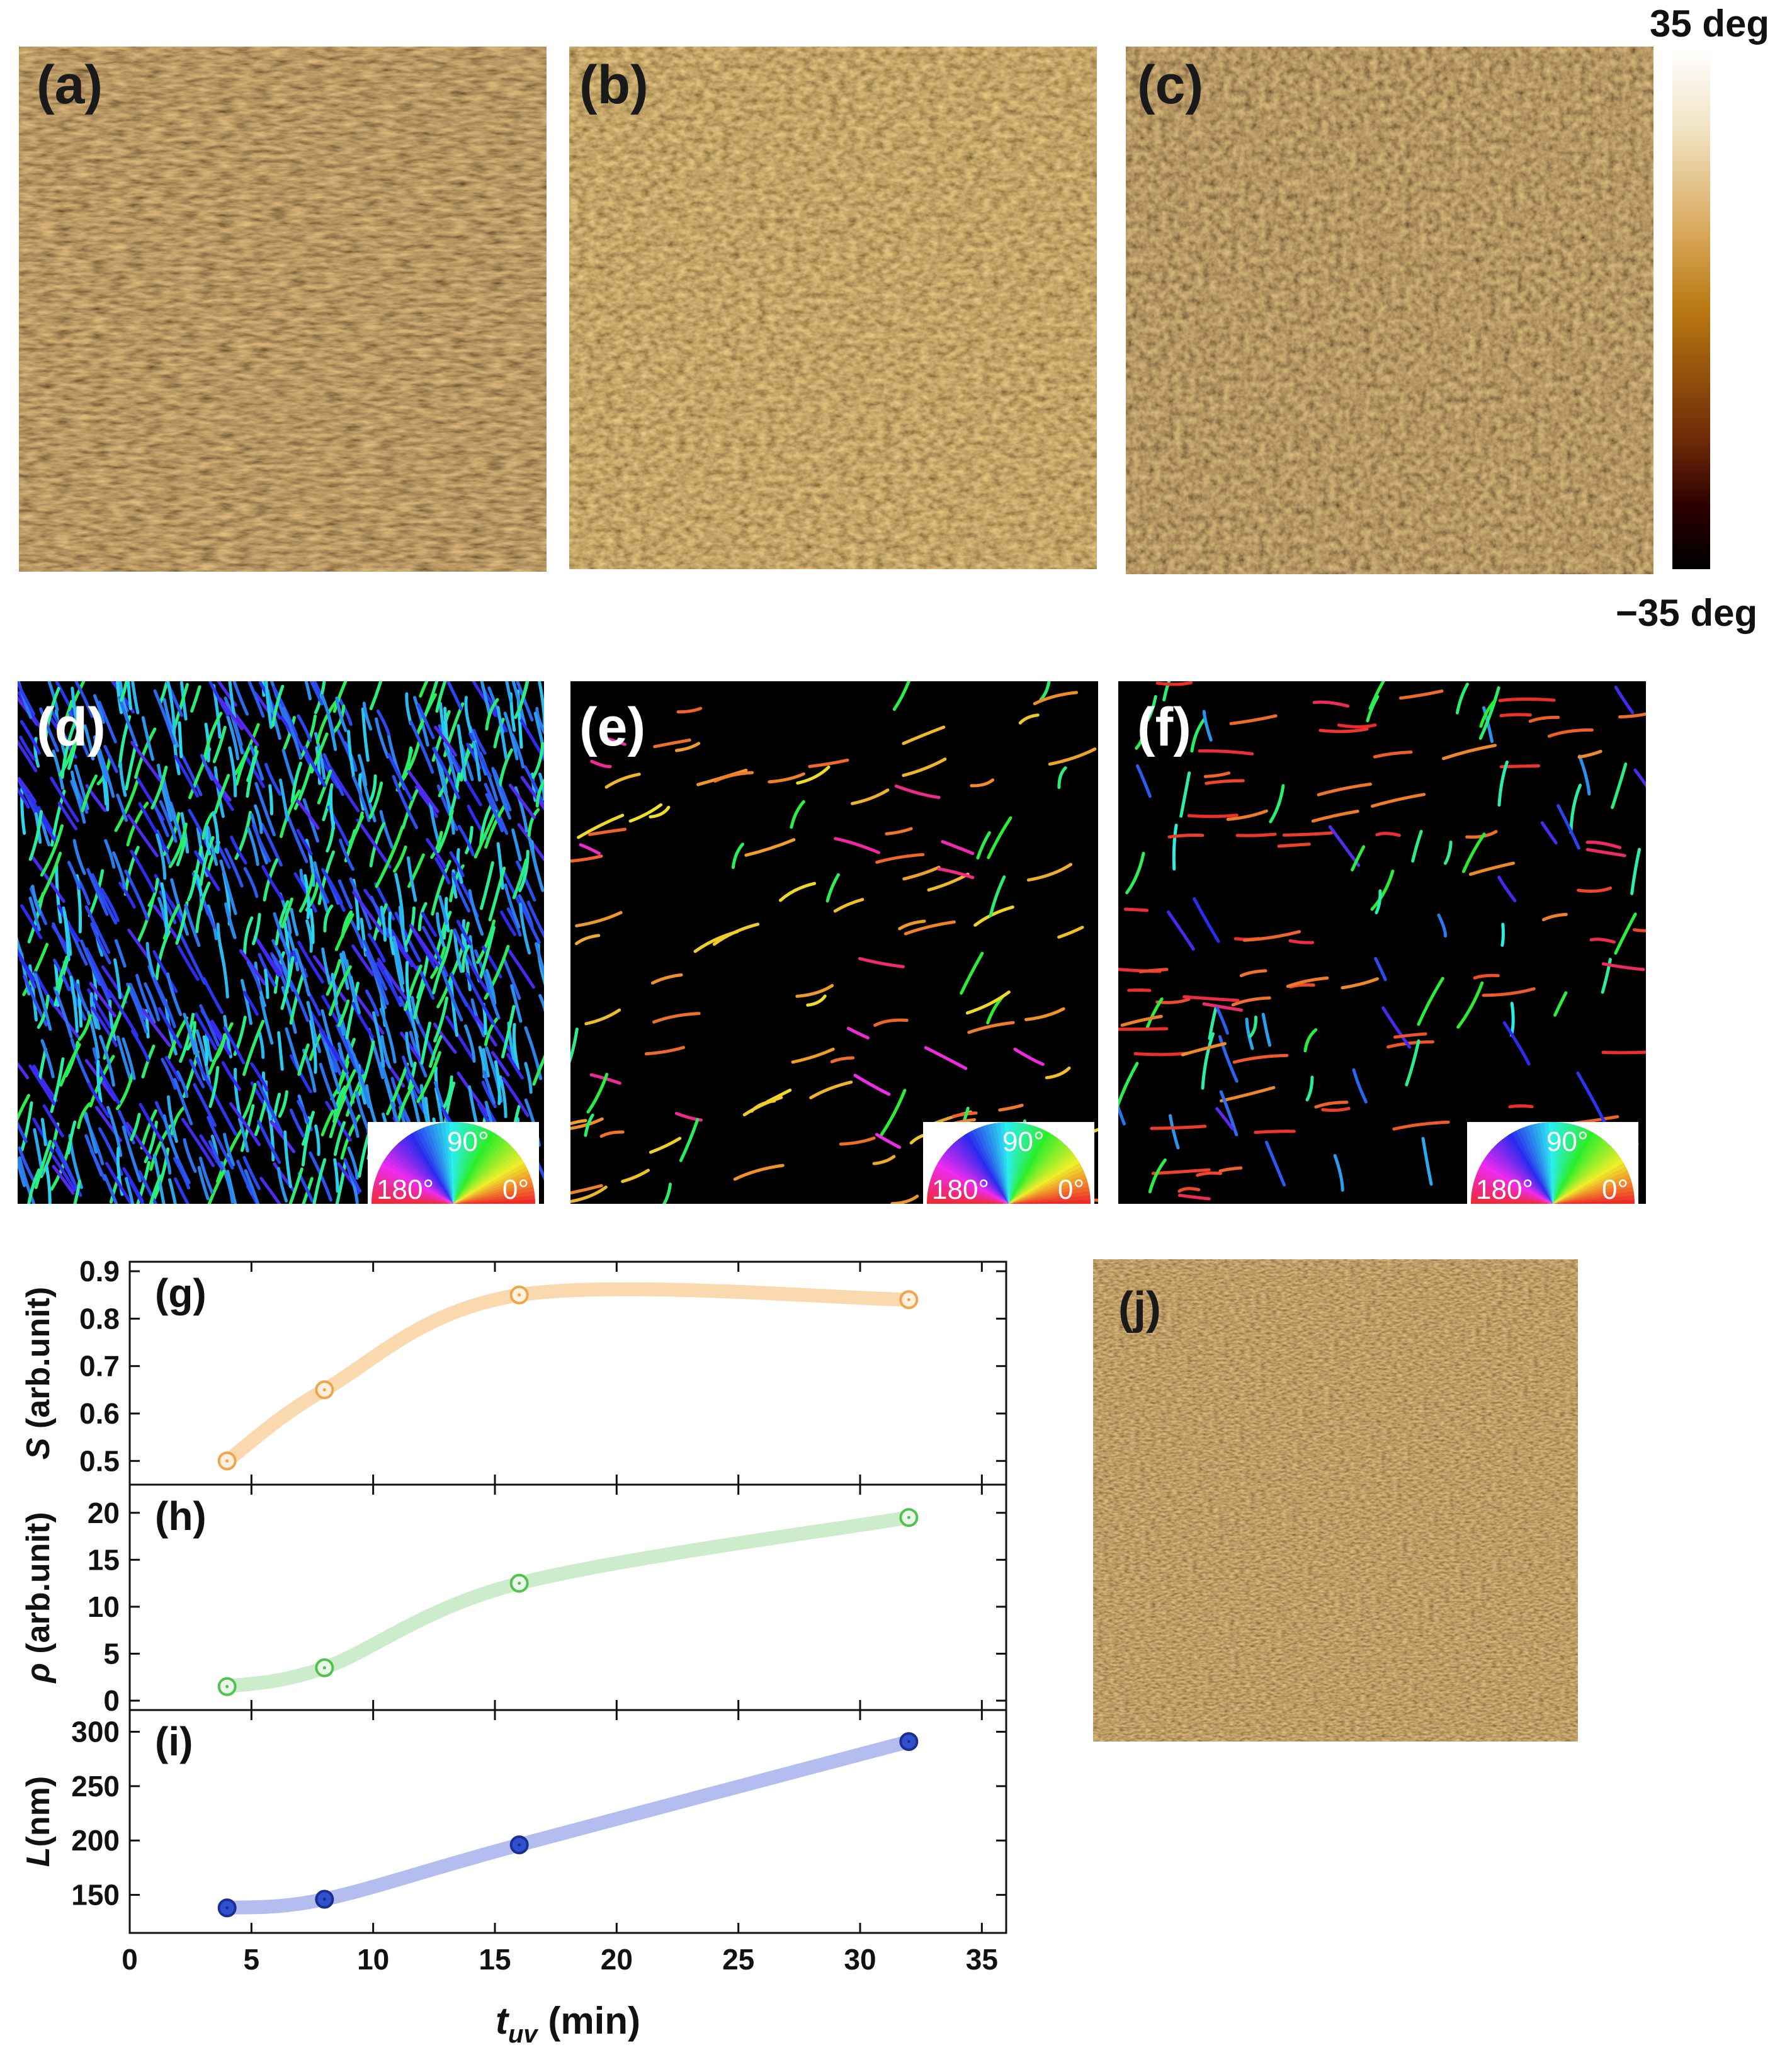 The width and height of the screenshot is (1792, 2062). I want to click on plot-frame, so click(567, 1821).